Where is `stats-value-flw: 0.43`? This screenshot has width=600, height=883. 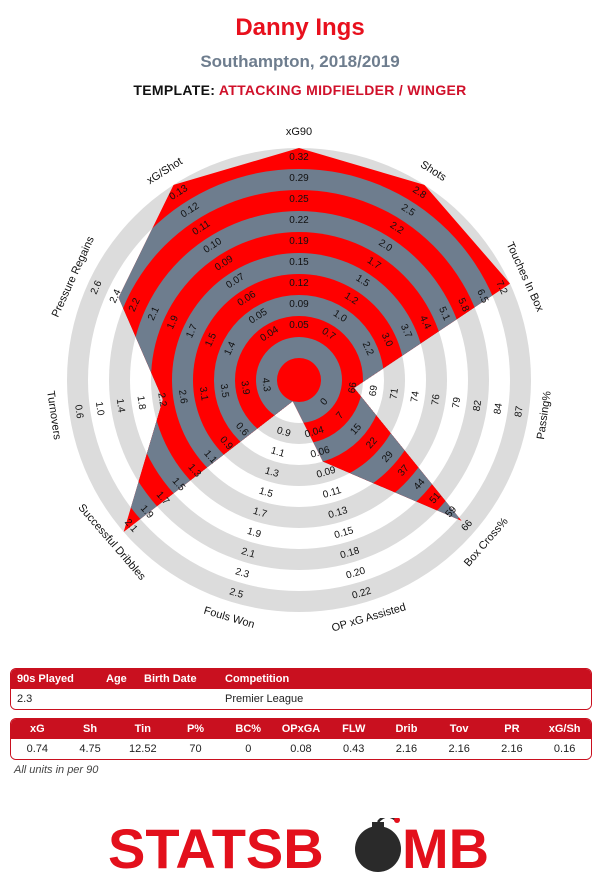 stats-value-flw: 0.43 is located at coordinates (353, 749).